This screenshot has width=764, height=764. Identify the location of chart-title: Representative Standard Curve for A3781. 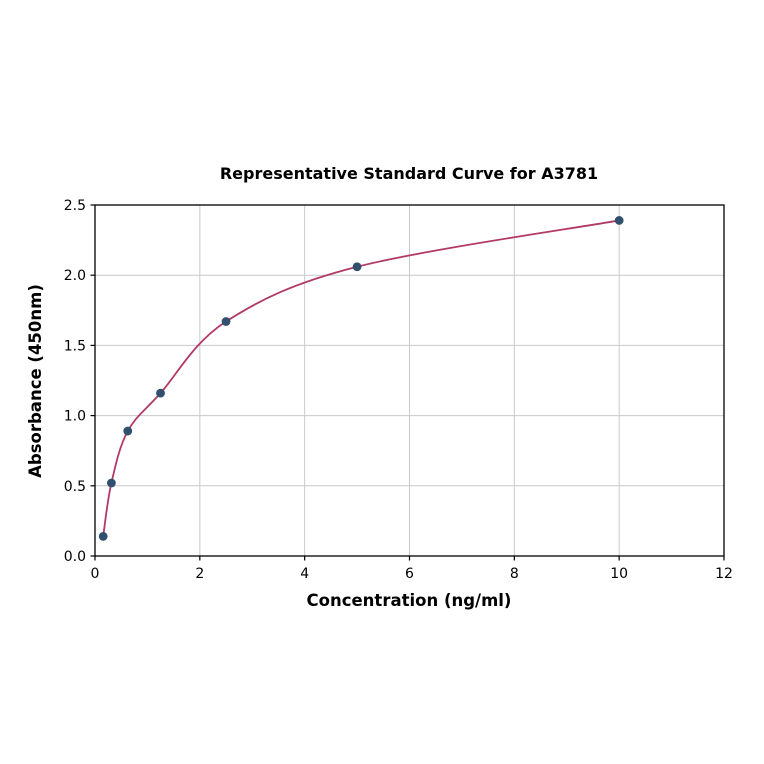
(409, 173).